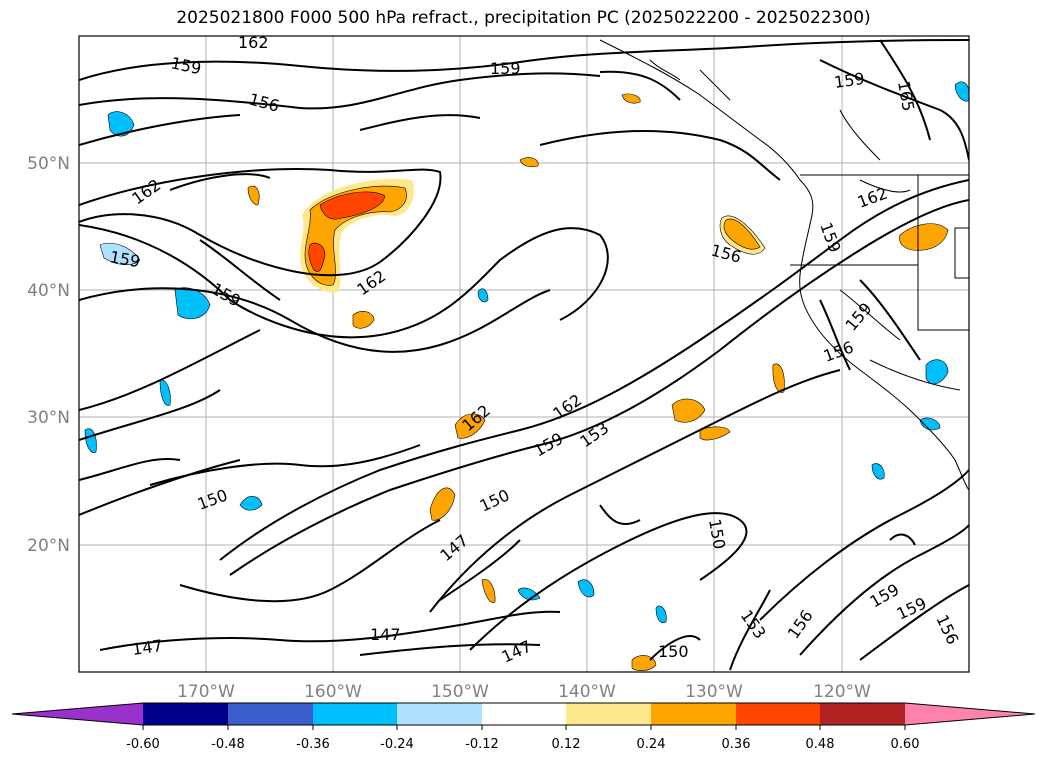 The height and width of the screenshot is (765, 1047). Describe the element at coordinates (48, 355) in the screenshot. I see `lat-axis-labels: 50°N 40°N 30°N 20°N` at that location.